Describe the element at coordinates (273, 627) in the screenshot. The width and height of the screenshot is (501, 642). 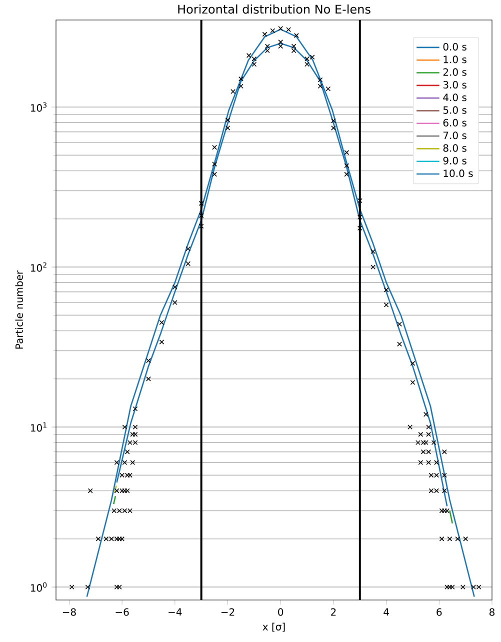
I see `x-axis-title: x [σ]` at that location.